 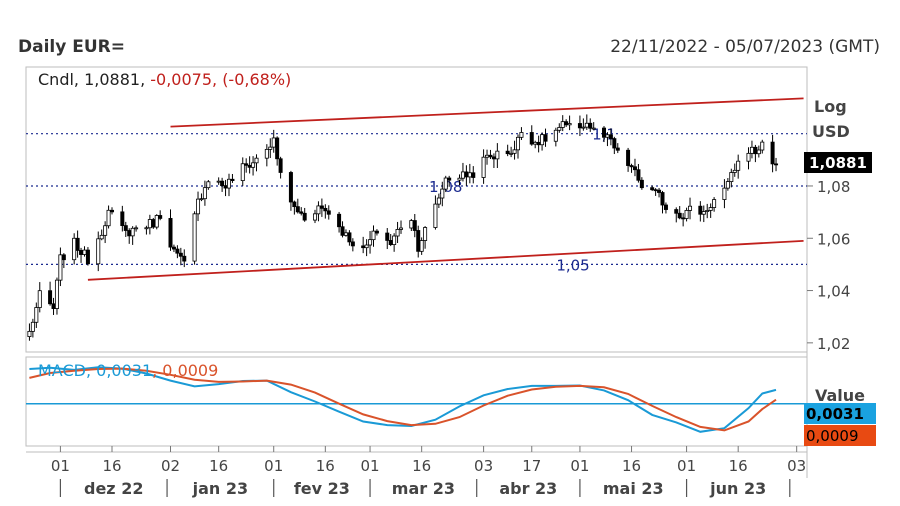 I want to click on month-label: mai 23, so click(x=633, y=488).